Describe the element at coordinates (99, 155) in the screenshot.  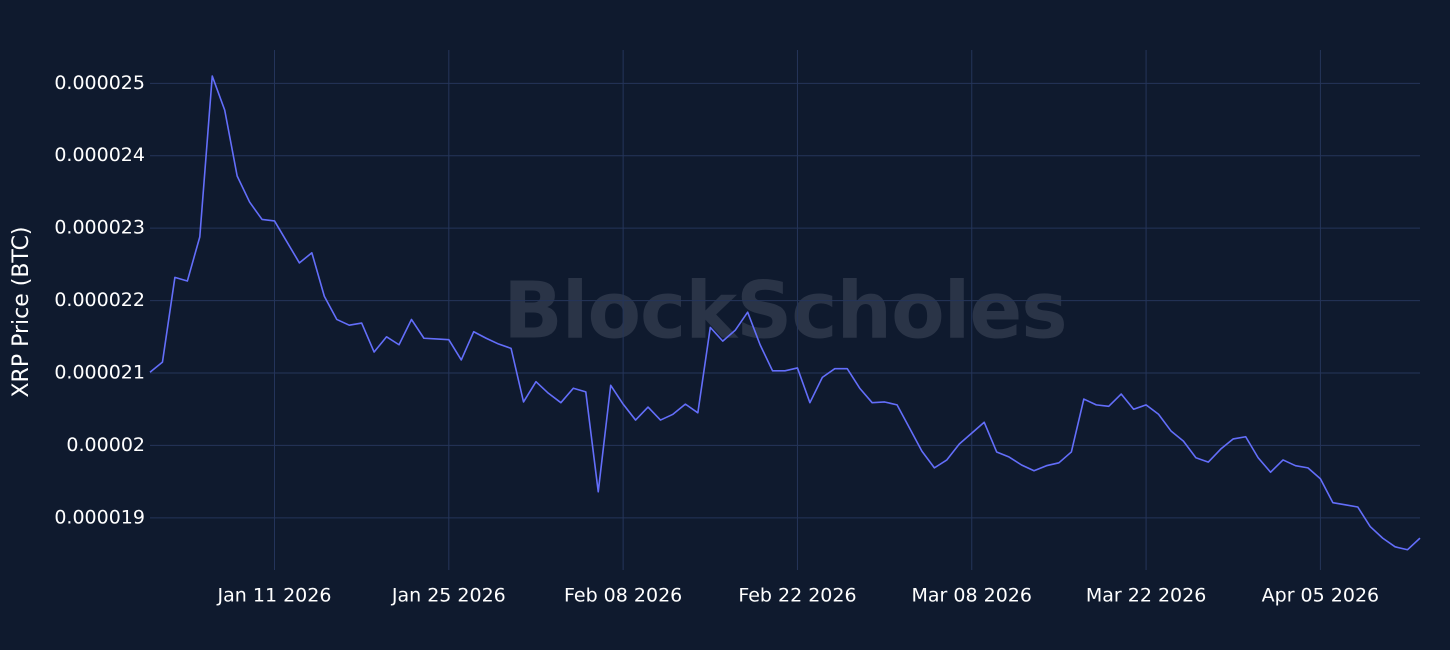
I see `y-tick-label: 0.000024` at that location.